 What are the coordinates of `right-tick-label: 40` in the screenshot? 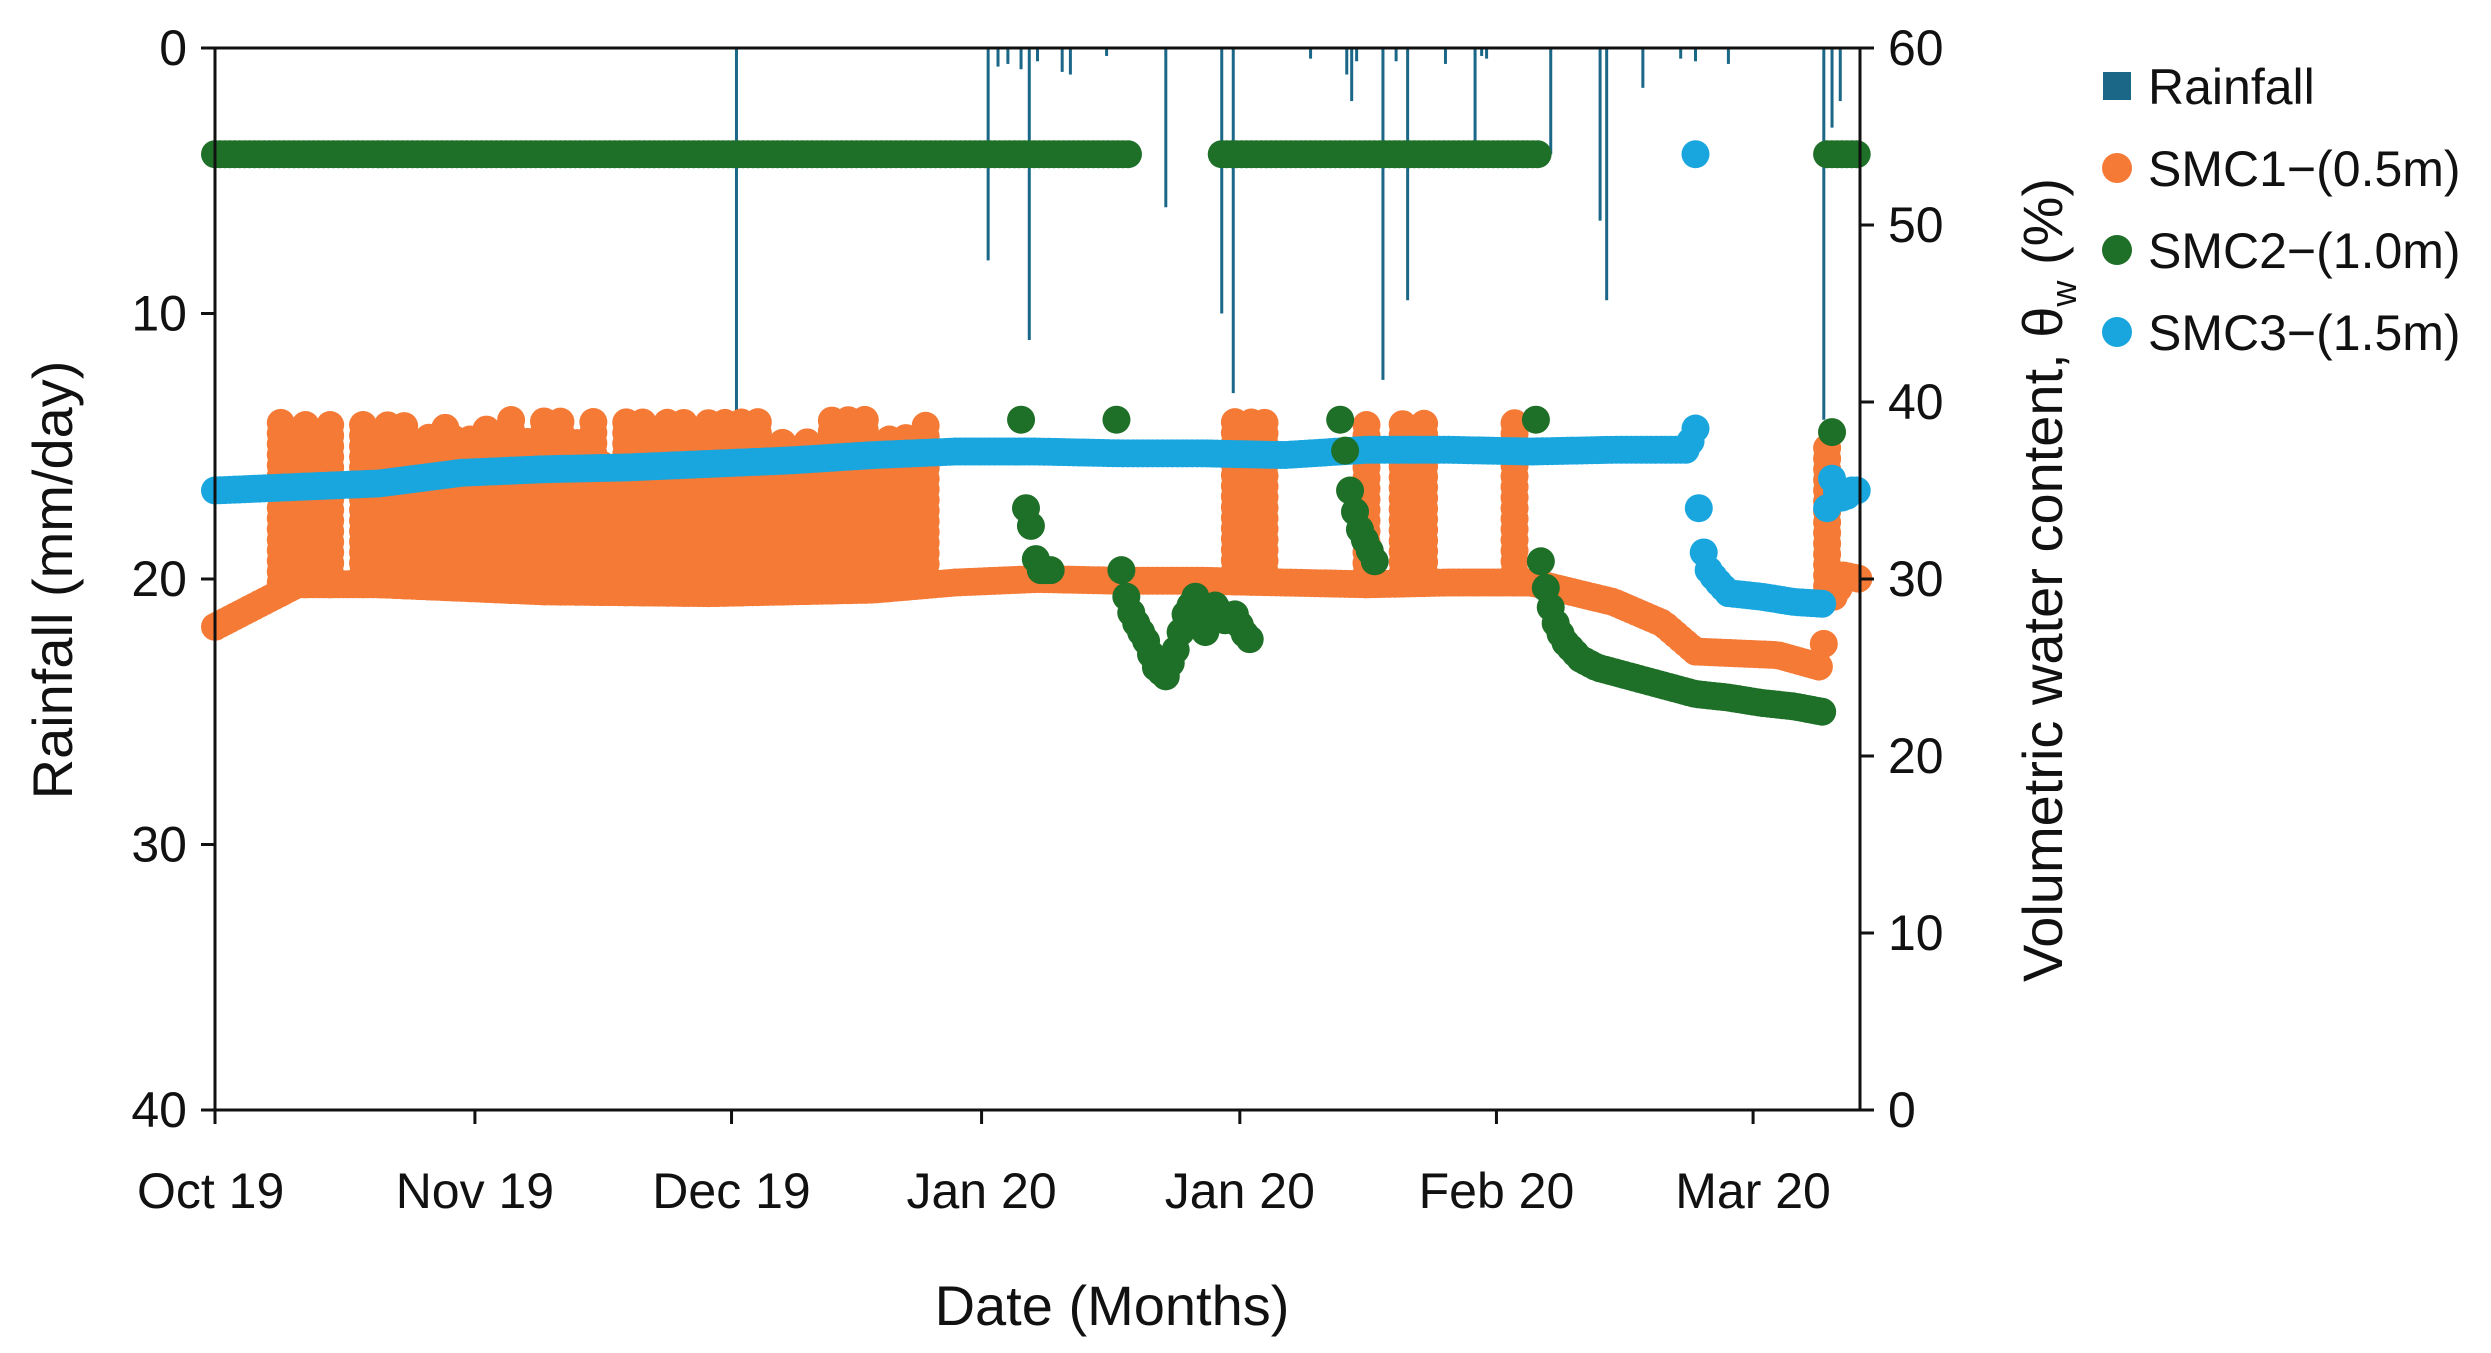 It's located at (1916, 402).